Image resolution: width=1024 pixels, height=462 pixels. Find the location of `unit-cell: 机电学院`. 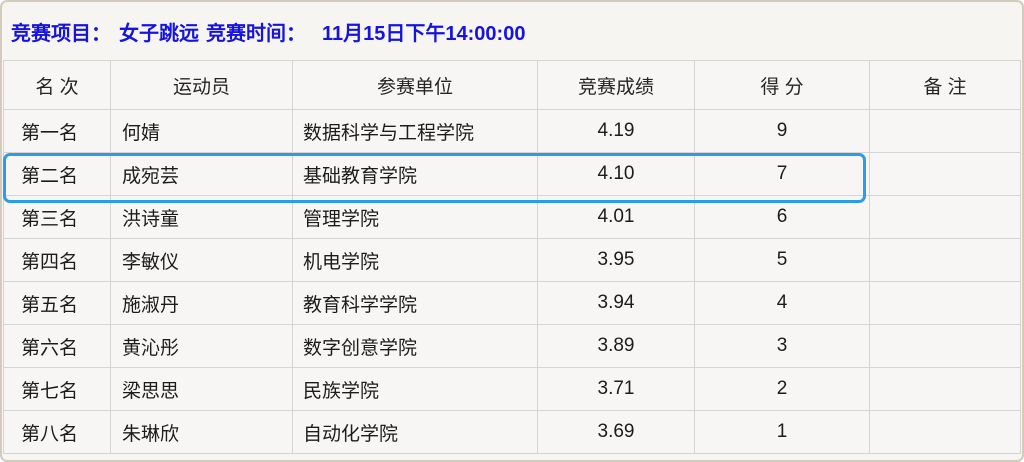

unit-cell: 机电学院 is located at coordinates (415, 260).